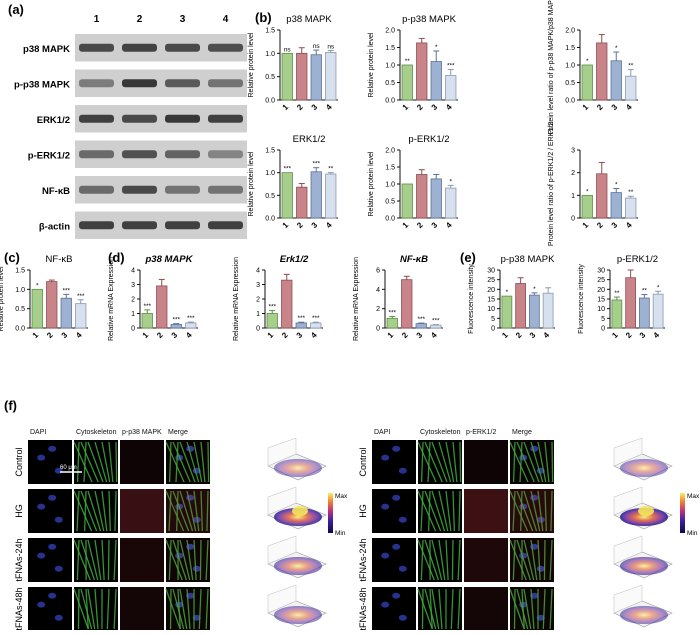 The height and width of the screenshot is (635, 700). I want to click on lane-label: 1, so click(97, 19).